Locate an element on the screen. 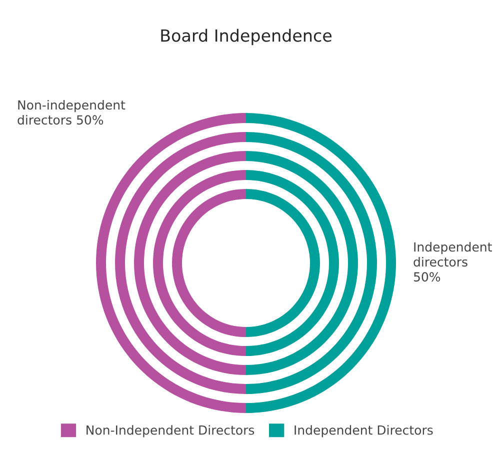 The height and width of the screenshot is (453, 495). chart-title: Board Independence is located at coordinates (246, 37).